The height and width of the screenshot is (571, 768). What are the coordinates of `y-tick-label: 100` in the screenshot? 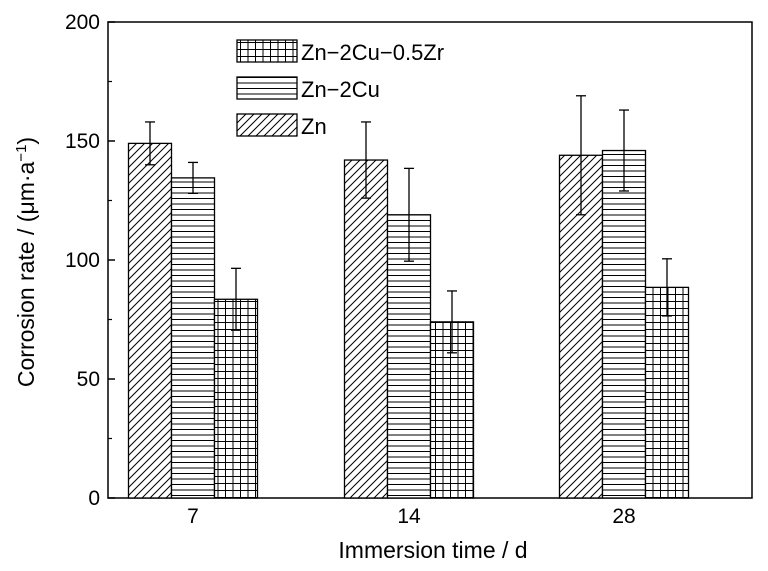 It's located at (82, 260).